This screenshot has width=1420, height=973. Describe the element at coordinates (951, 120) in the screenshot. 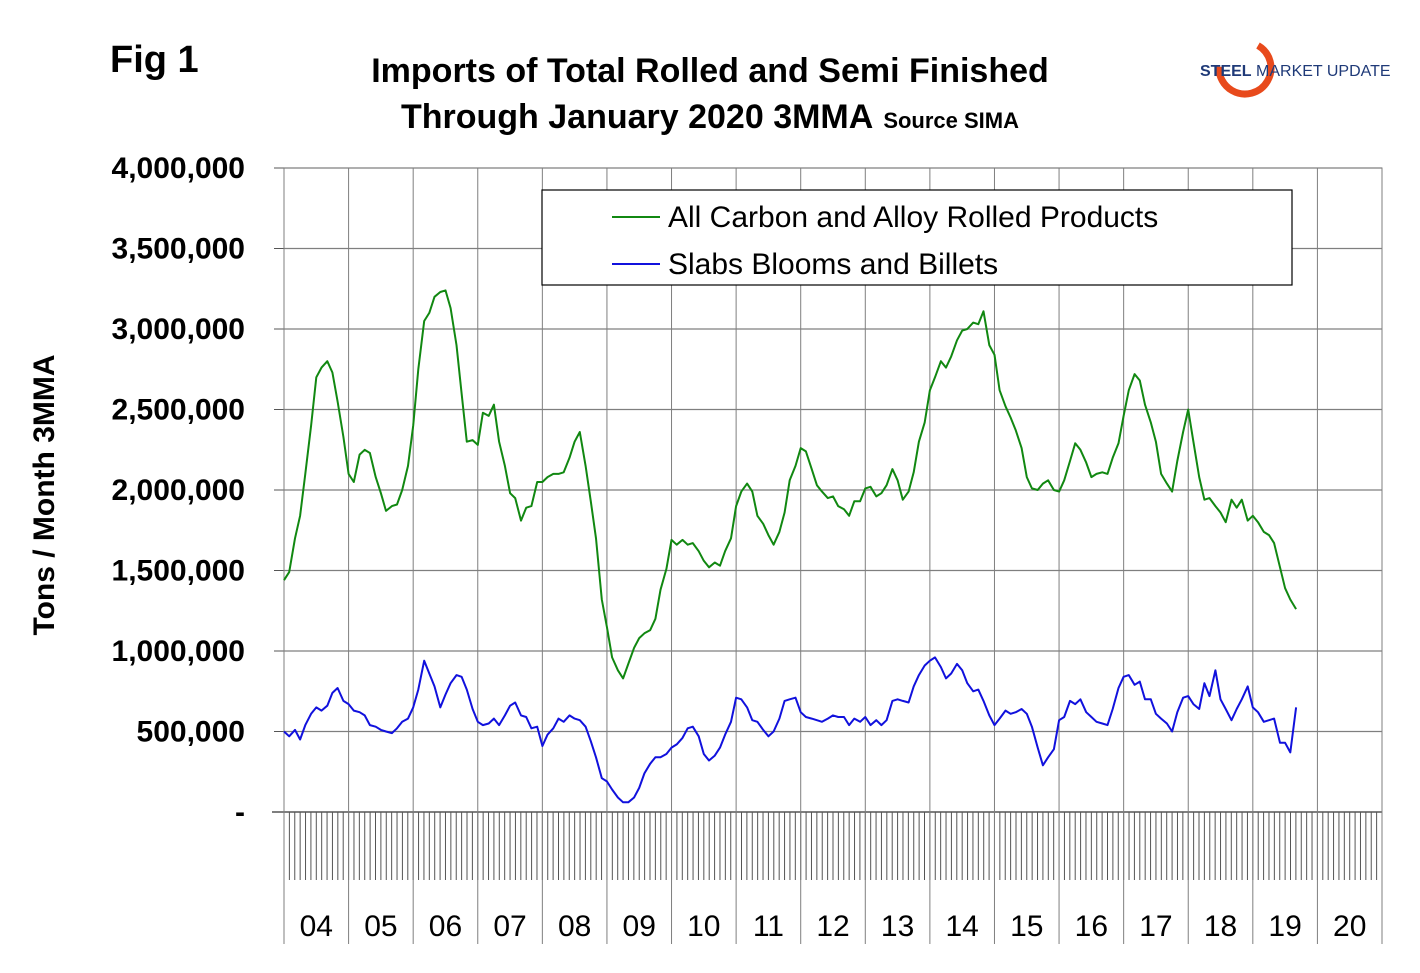

I see `chart-subtitle: Source SIMA` at that location.